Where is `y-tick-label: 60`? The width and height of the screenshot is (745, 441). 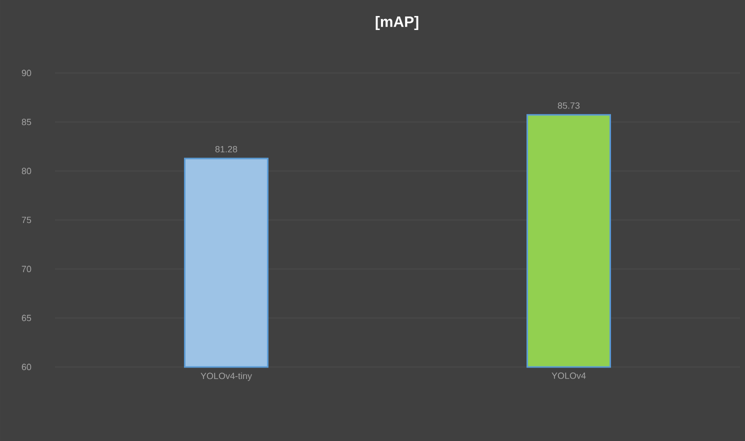 y-tick-label: 60 is located at coordinates (27, 367).